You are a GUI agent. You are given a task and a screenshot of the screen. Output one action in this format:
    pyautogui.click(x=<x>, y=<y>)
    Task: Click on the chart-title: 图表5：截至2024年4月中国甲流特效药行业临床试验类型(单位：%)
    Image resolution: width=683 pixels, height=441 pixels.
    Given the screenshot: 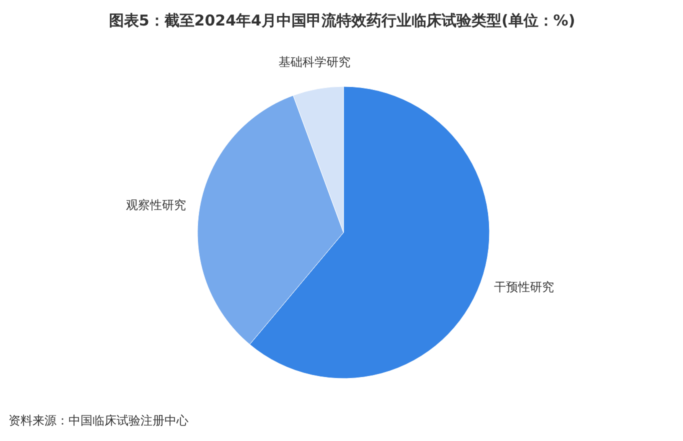 What is the action you would take?
    pyautogui.click(x=342, y=21)
    